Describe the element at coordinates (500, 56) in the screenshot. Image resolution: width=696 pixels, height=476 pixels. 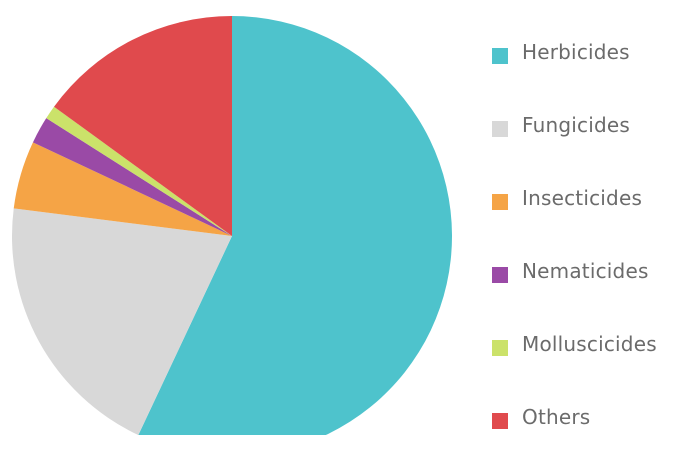
I see `legend-swatch-herbicides` at that location.